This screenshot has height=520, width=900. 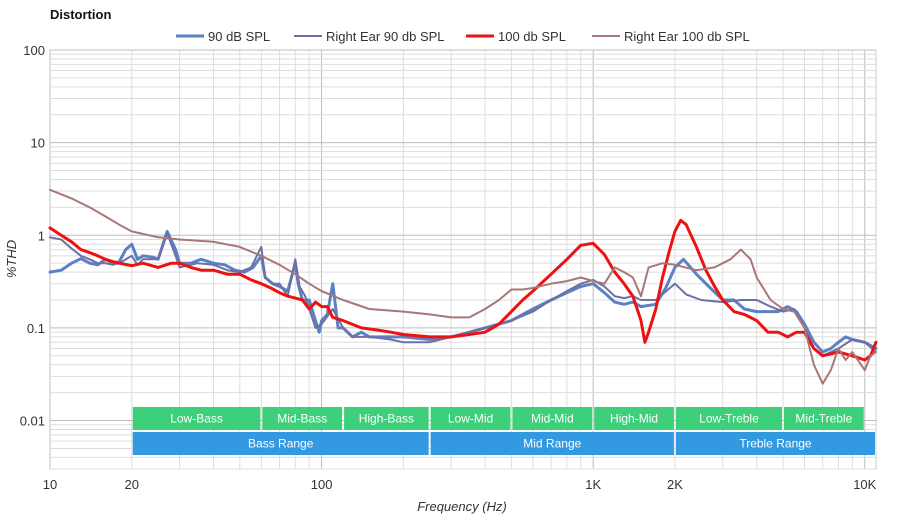 What do you see at coordinates (675, 484) in the screenshot?
I see `x-tick-label: 2K` at bounding box center [675, 484].